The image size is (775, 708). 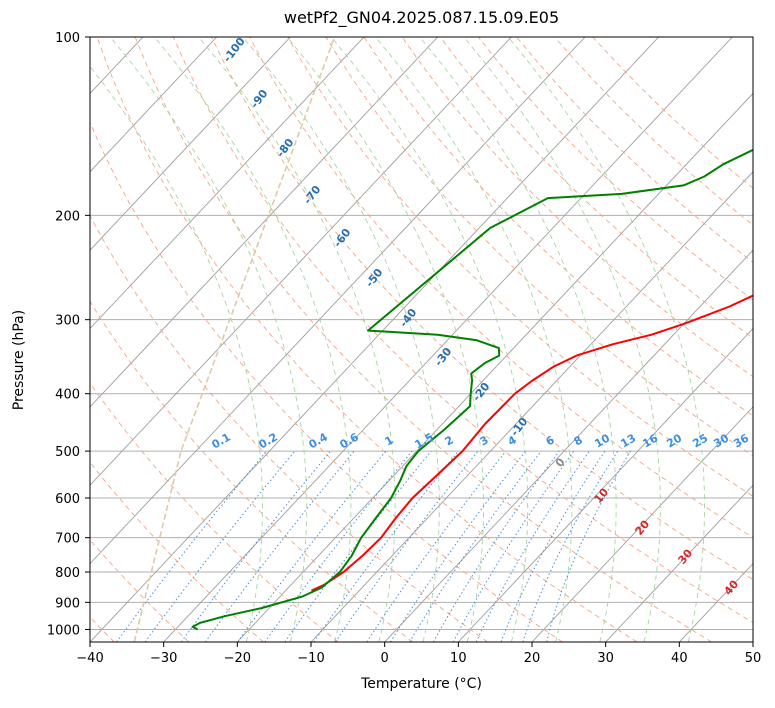 What do you see at coordinates (458, 658) in the screenshot?
I see `x-tick-label: 10` at bounding box center [458, 658].